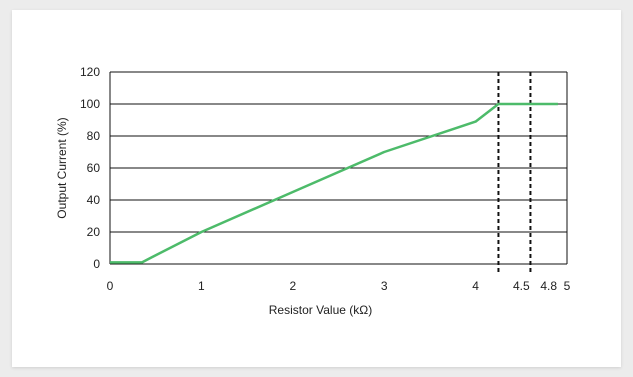 This screenshot has width=633, height=377. Describe the element at coordinates (96, 264) in the screenshot. I see `y-tick-label: 0` at that location.